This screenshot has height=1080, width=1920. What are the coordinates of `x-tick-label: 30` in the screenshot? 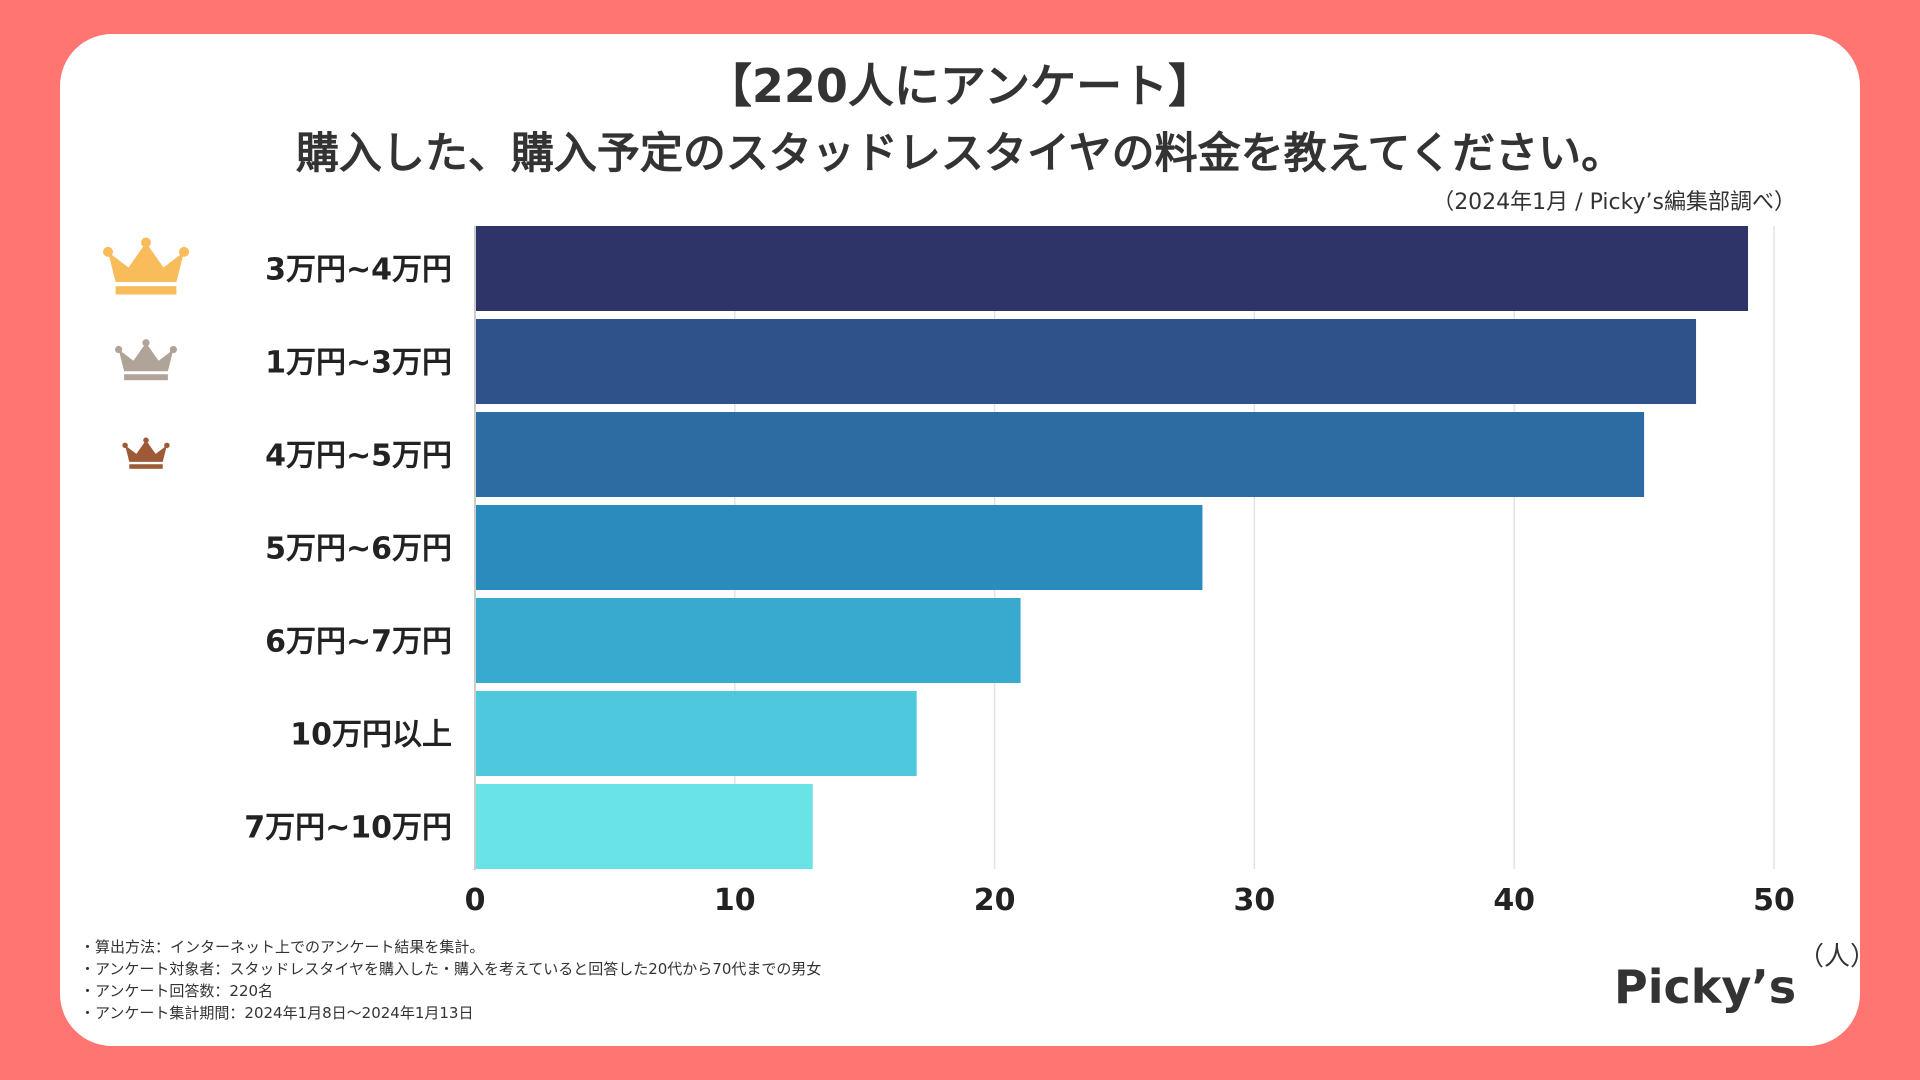 It's located at (1255, 900).